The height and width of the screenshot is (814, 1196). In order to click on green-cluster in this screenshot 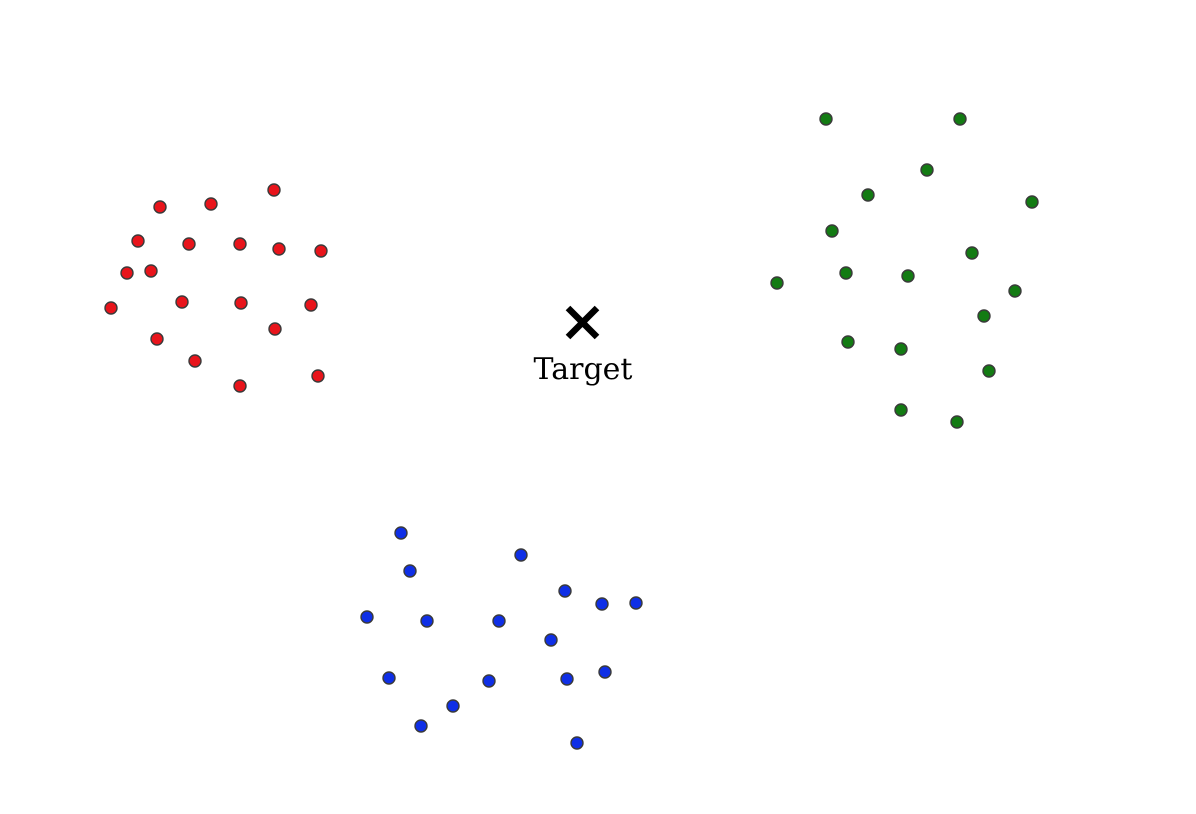, I will do `click(904, 270)`.